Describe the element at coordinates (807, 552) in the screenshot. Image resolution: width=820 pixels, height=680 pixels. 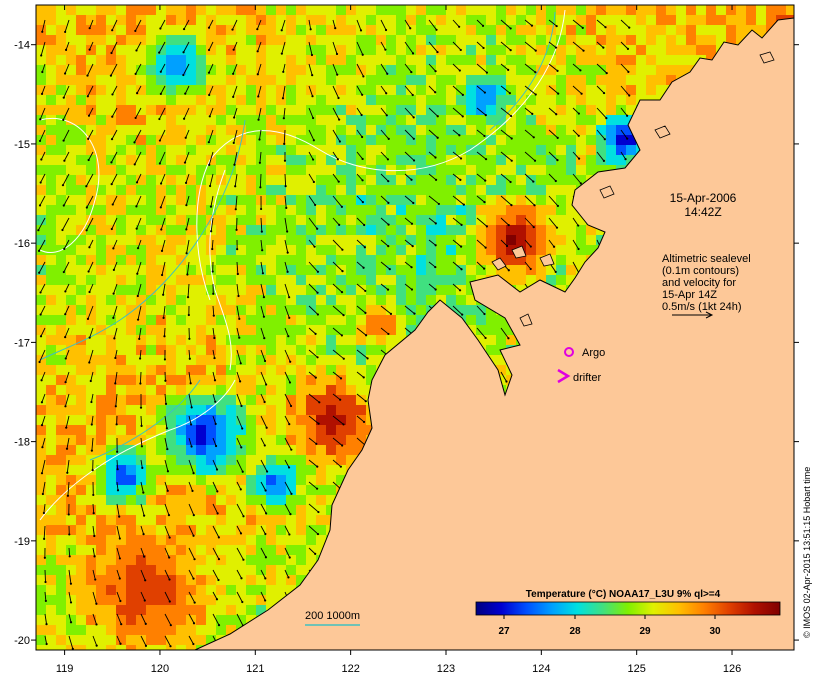
I see `credit-text: © IMOS 02-Apr-2015 13:51:15 Hobart time` at that location.